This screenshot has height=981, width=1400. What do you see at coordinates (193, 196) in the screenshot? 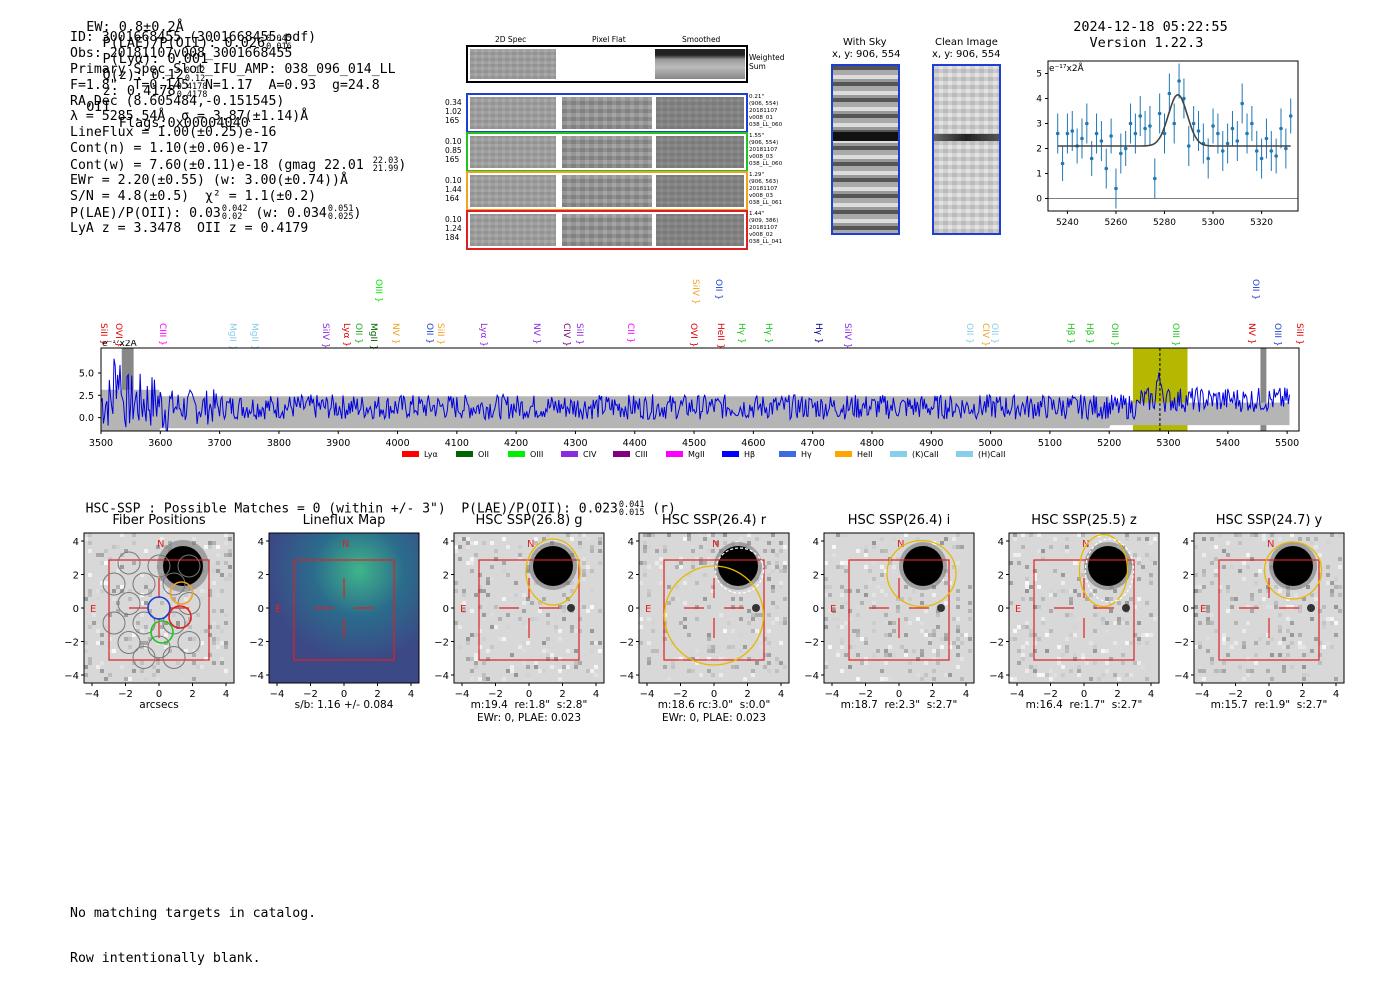
I see `info-sn: S/N = 4.8(±0.5) χ² = 1.1(±0.2)` at bounding box center [193, 196].